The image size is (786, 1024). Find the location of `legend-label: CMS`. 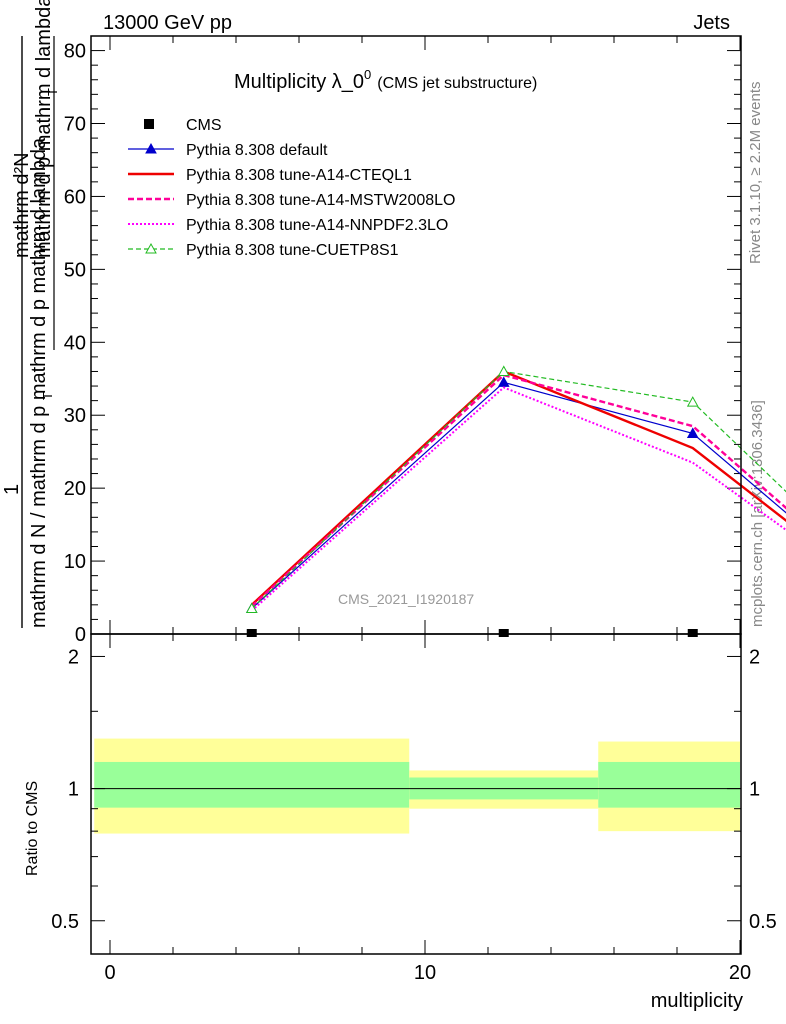

legend-label: CMS is located at coordinates (204, 125).